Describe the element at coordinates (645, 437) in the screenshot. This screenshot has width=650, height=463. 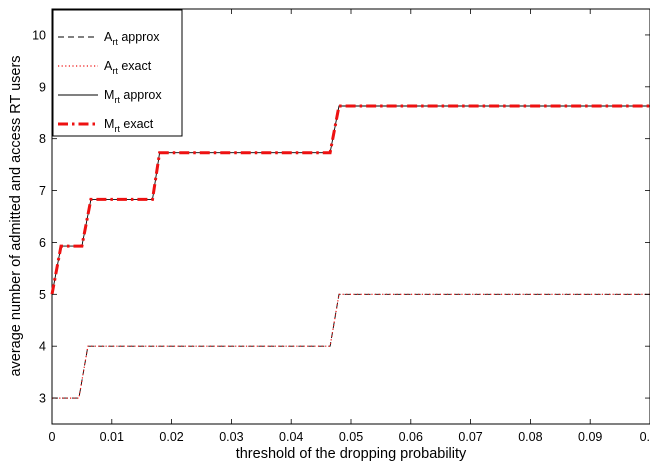
I see `x-tick-label: 0.` at that location.